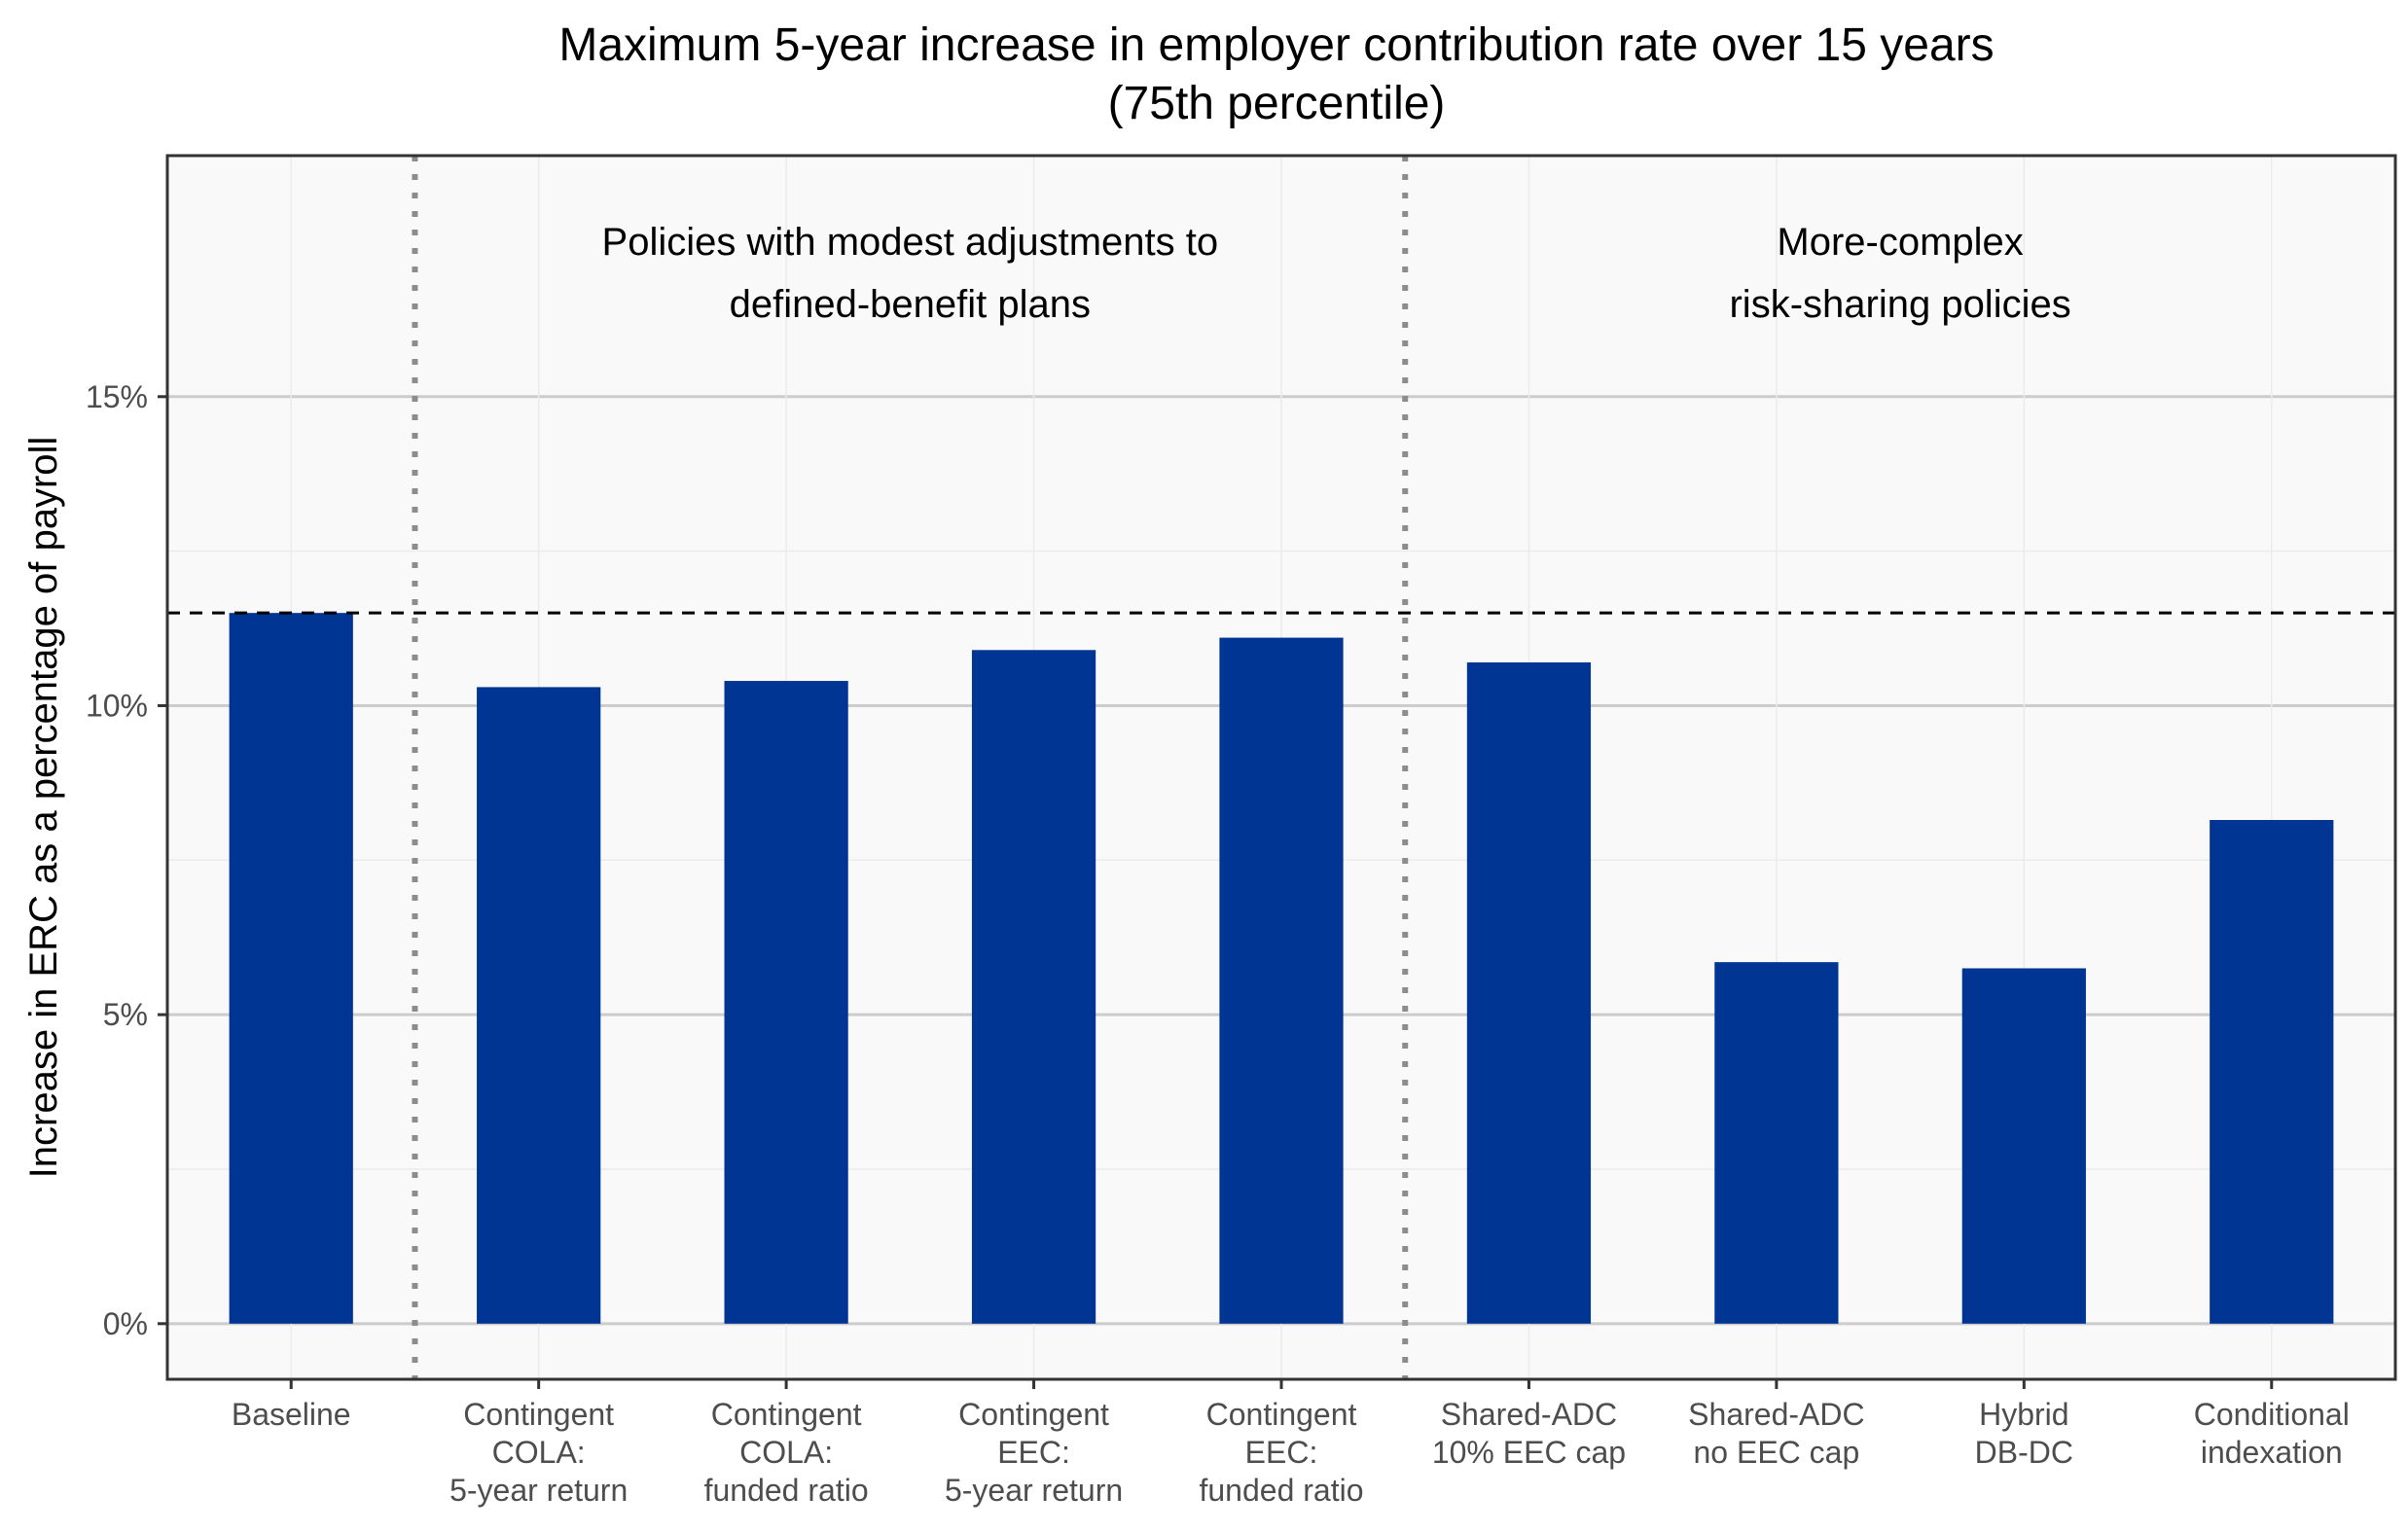  What do you see at coordinates (1529, 1452) in the screenshot?
I see `x-tick-label-5-line-1: 10% EEC cap` at bounding box center [1529, 1452].